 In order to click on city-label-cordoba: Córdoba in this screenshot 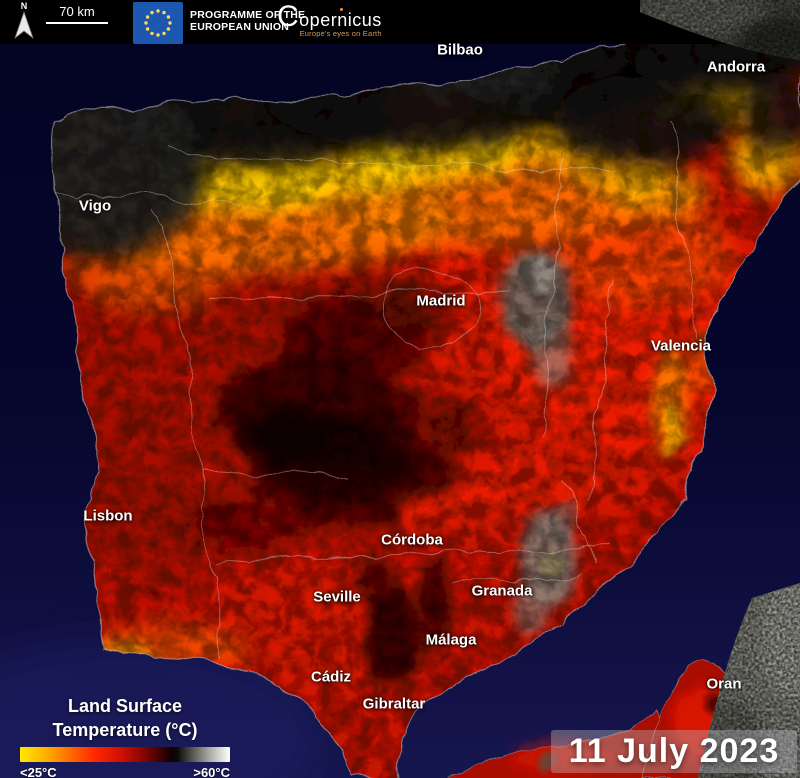, I will do `click(412, 540)`.